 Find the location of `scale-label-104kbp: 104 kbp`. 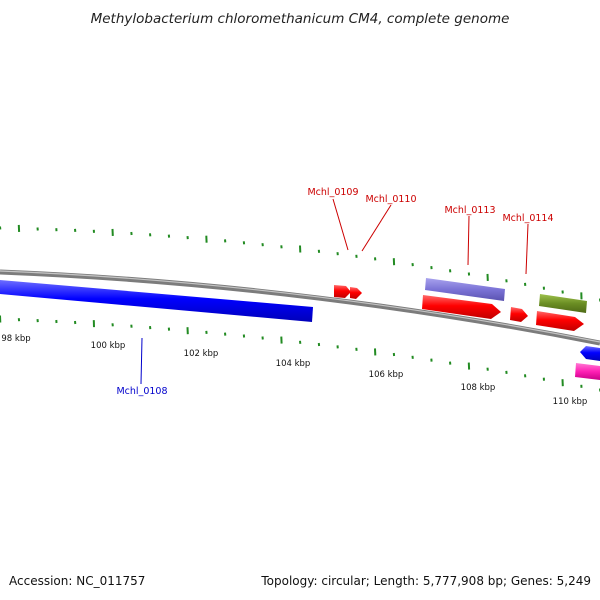

scale-label-104kbp: 104 kbp is located at coordinates (293, 364).